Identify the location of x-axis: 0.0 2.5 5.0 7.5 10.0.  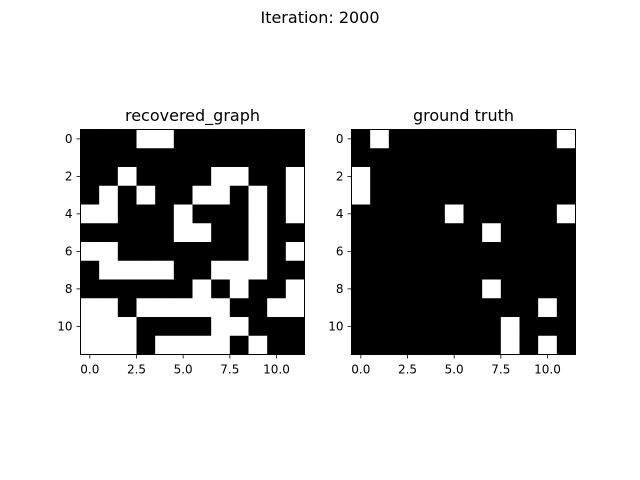
(185, 365).